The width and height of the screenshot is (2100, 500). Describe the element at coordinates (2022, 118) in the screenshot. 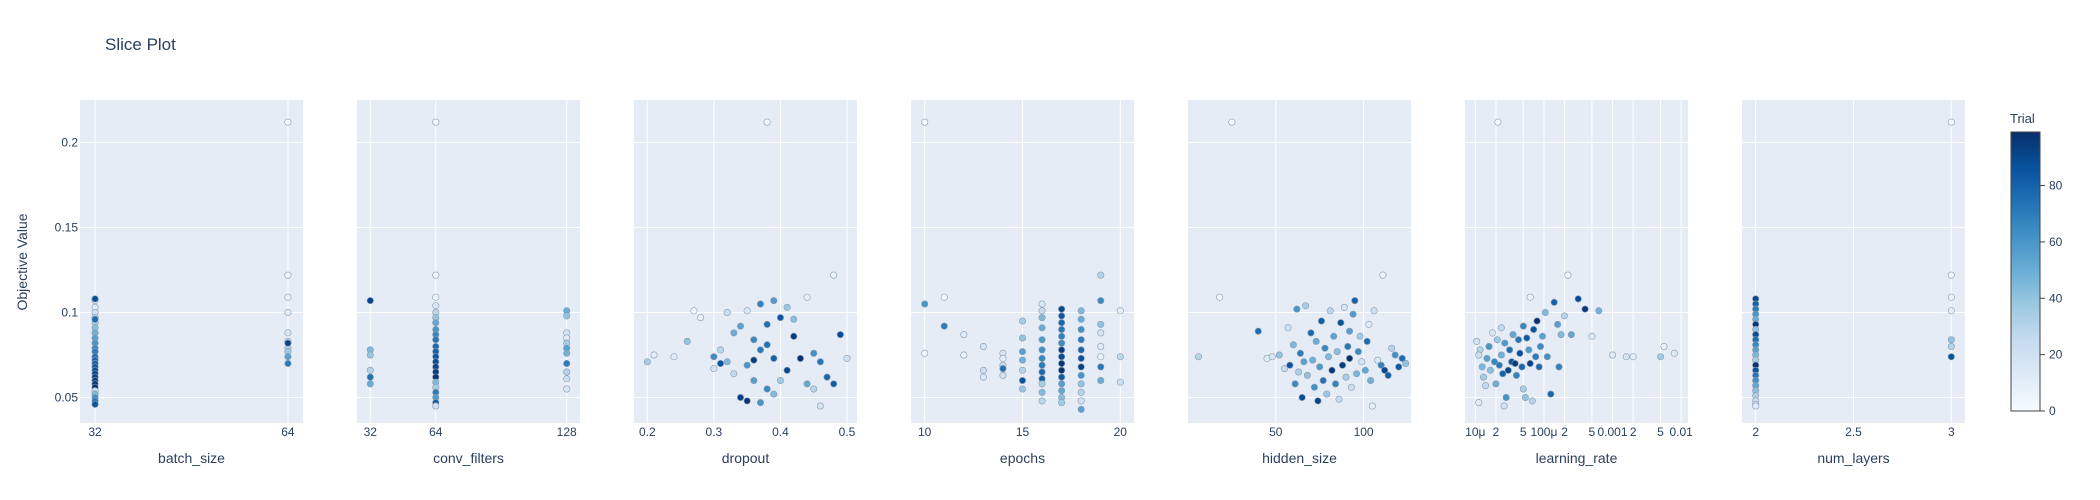

I see `colorbar-title: Trial` at that location.